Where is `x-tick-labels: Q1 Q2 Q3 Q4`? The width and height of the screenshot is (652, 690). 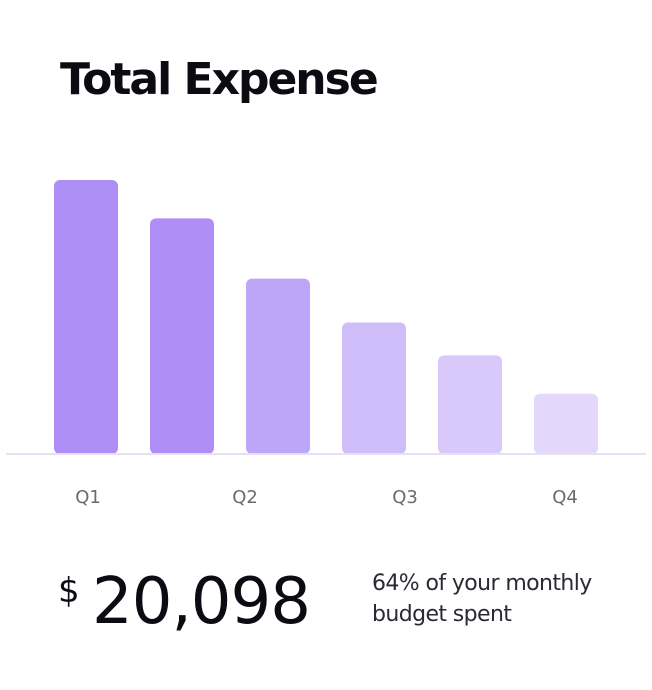
x-tick-labels: Q1 Q2 Q3 Q4 is located at coordinates (326, 497).